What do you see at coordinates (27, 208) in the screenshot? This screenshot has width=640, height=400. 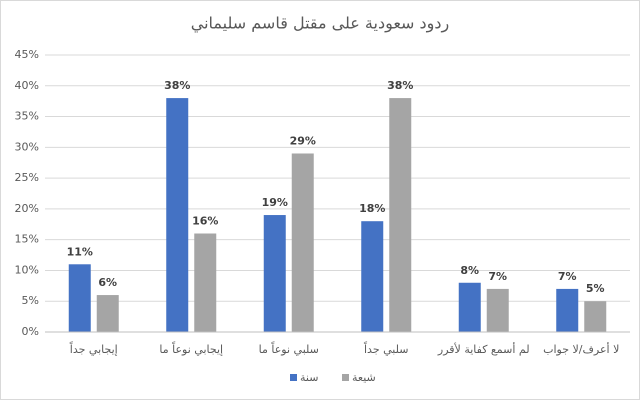 I see `y-tick-label: 20%` at bounding box center [27, 208].